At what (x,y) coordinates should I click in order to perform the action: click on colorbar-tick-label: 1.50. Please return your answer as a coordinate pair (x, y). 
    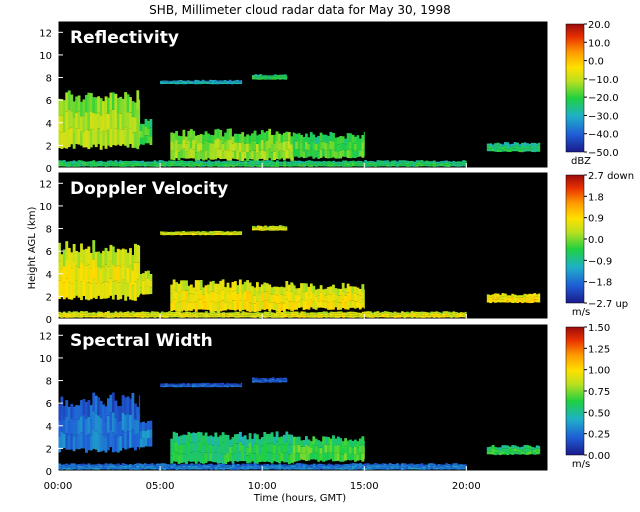
    Looking at the image, I should click on (599, 328).